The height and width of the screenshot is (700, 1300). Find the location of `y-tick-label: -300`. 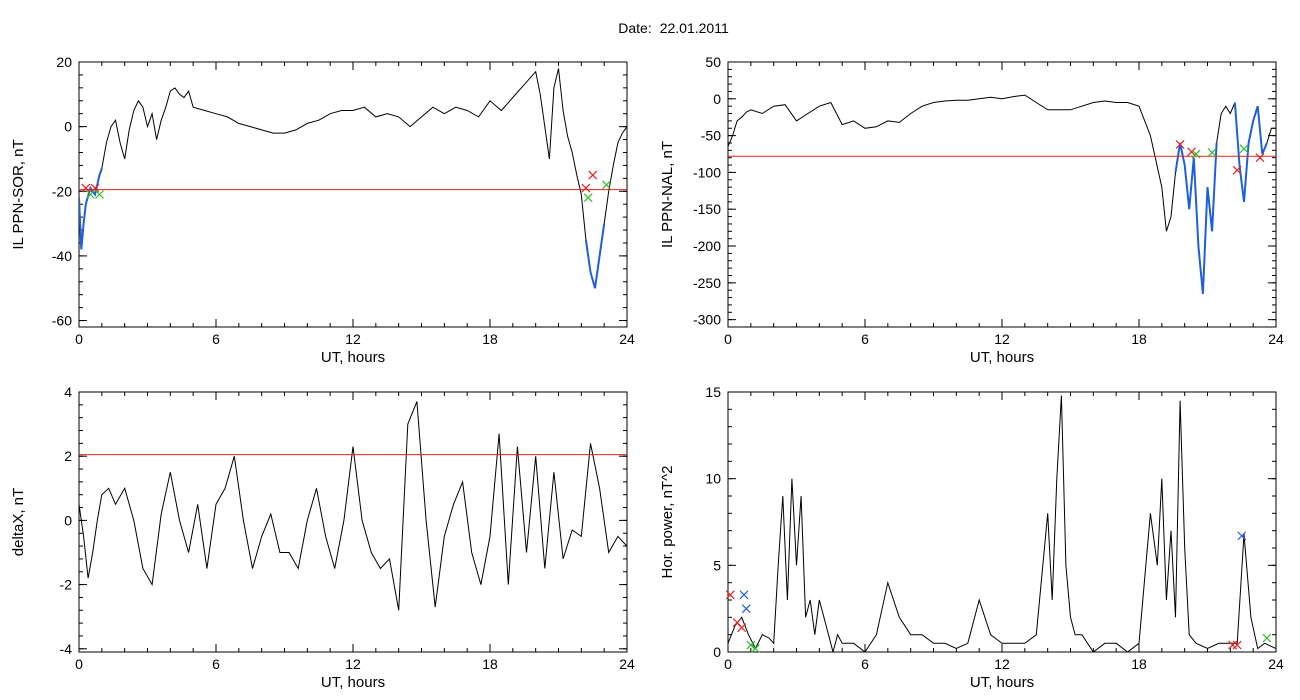

y-tick-label: -300 is located at coordinates (707, 320).